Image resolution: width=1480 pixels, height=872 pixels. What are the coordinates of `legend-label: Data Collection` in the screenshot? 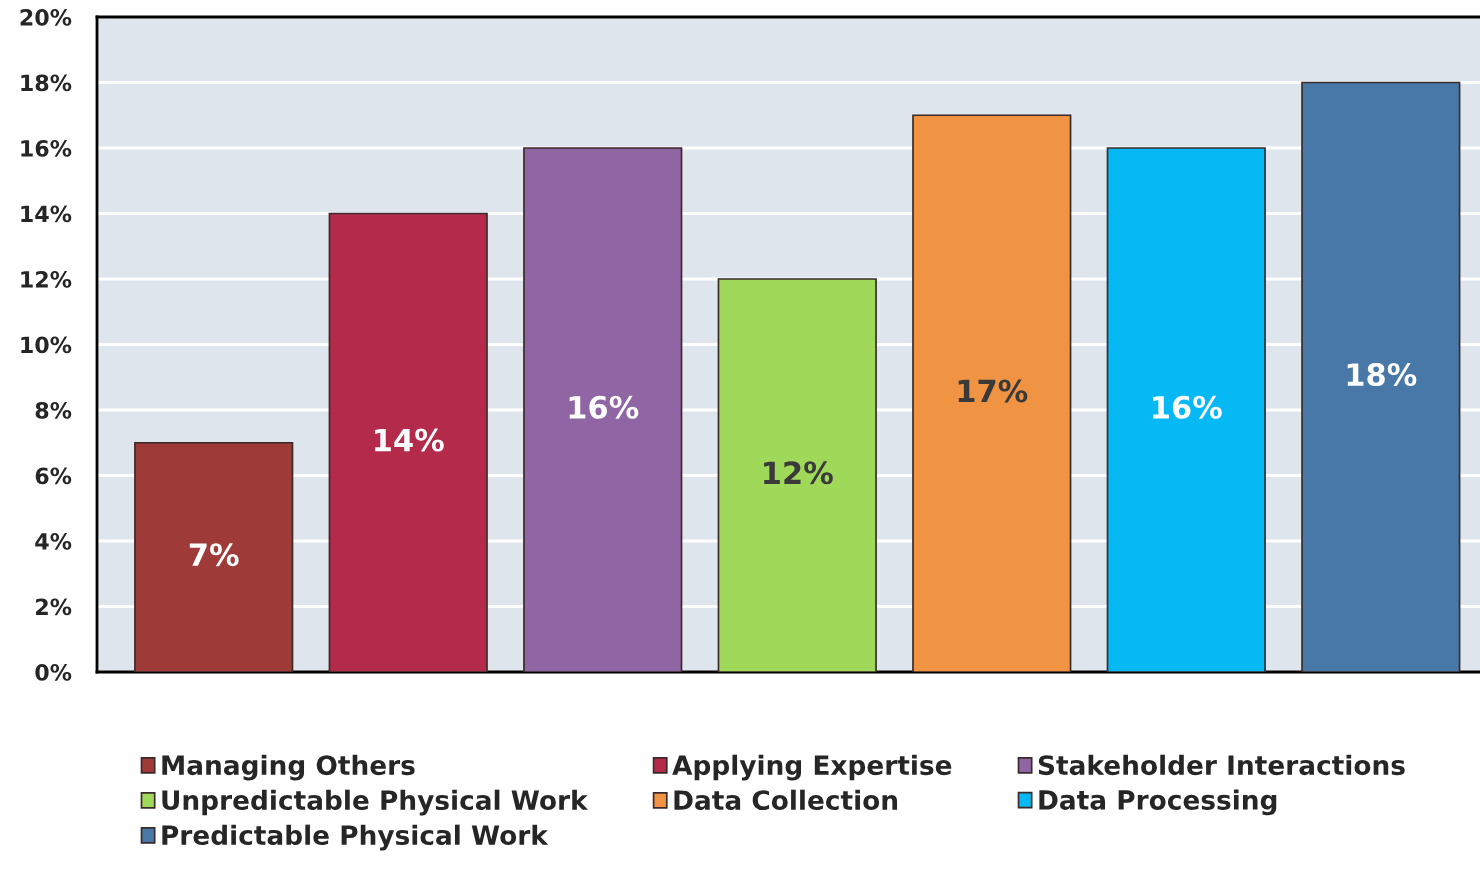 It's located at (786, 800).